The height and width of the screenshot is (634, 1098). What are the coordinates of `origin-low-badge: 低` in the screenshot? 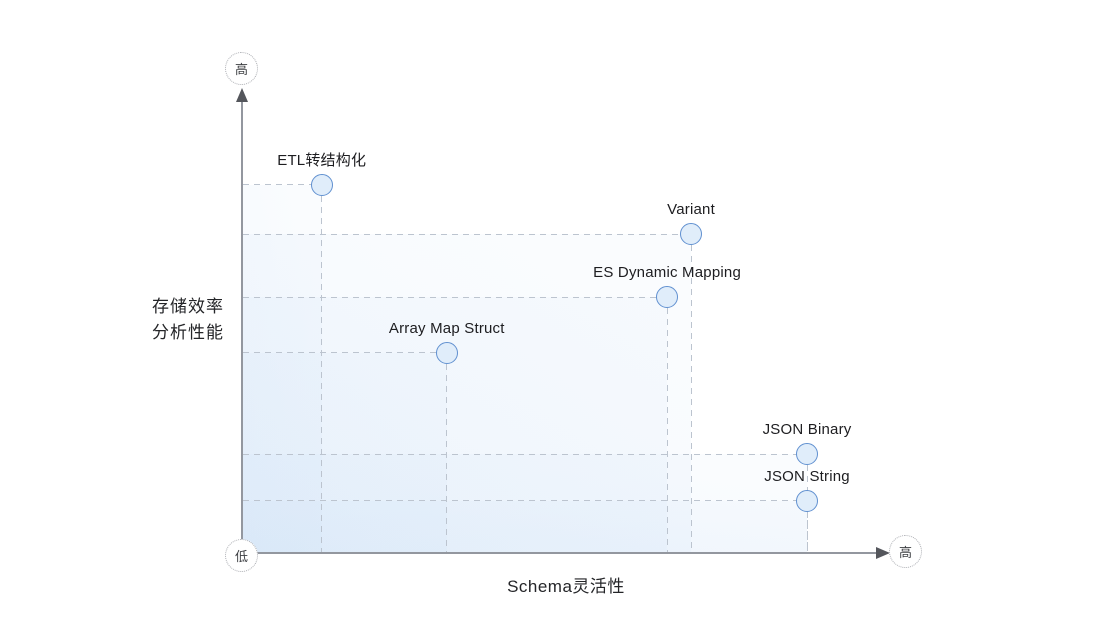 It's located at (241, 555).